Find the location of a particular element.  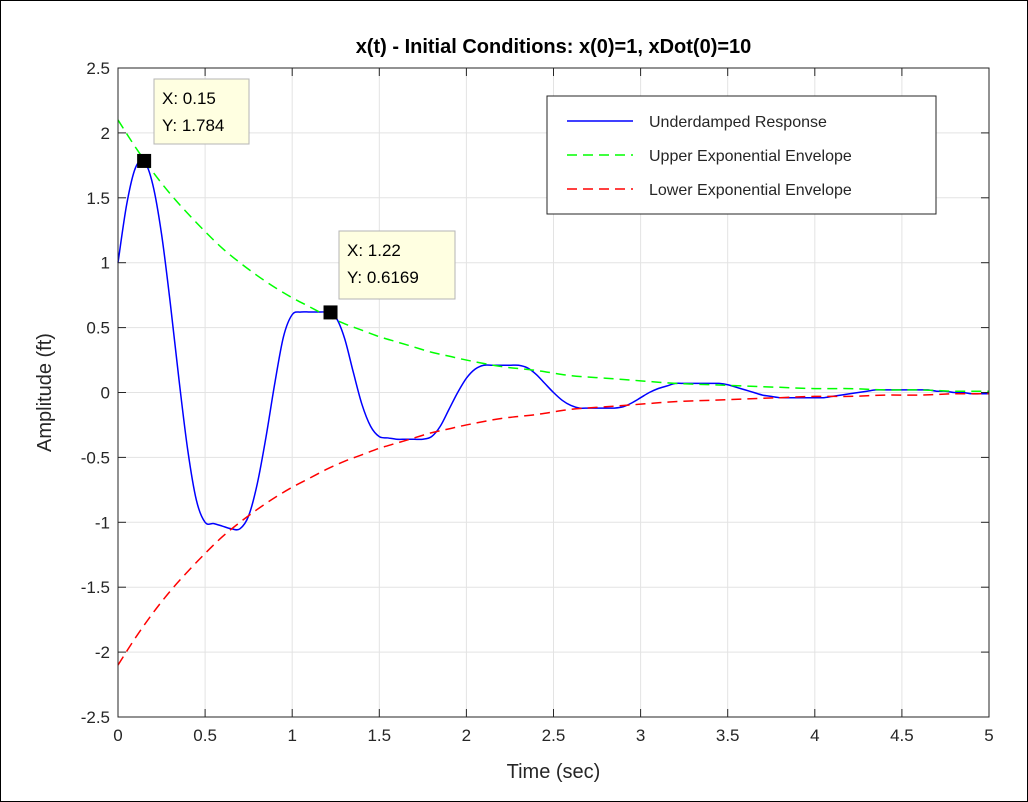

legend-box is located at coordinates (741, 155).